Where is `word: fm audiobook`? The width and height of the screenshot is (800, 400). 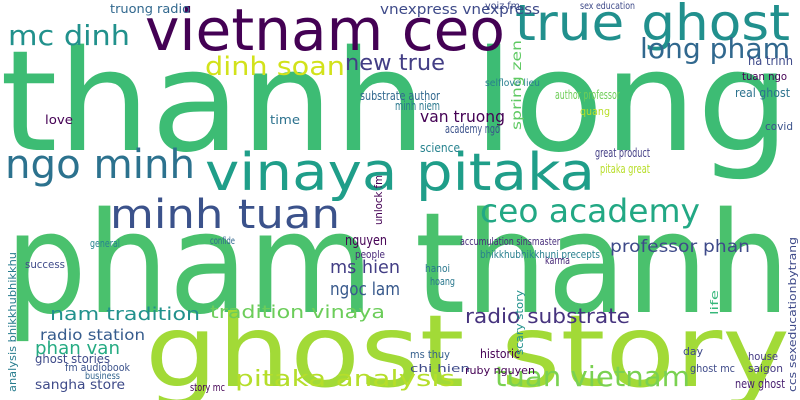 word: fm audiobook is located at coordinates (98, 367).